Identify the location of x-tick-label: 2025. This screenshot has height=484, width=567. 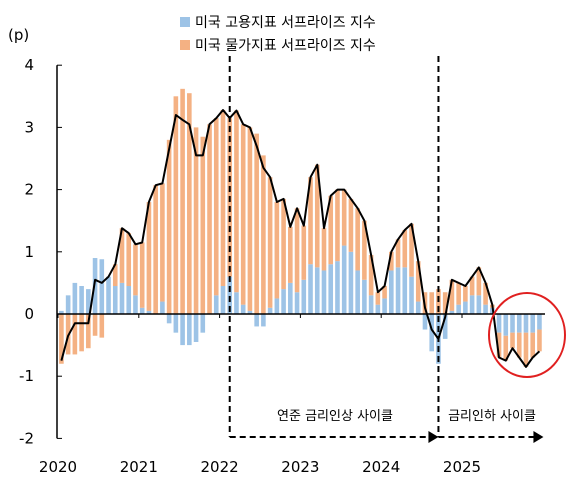
(462, 467).